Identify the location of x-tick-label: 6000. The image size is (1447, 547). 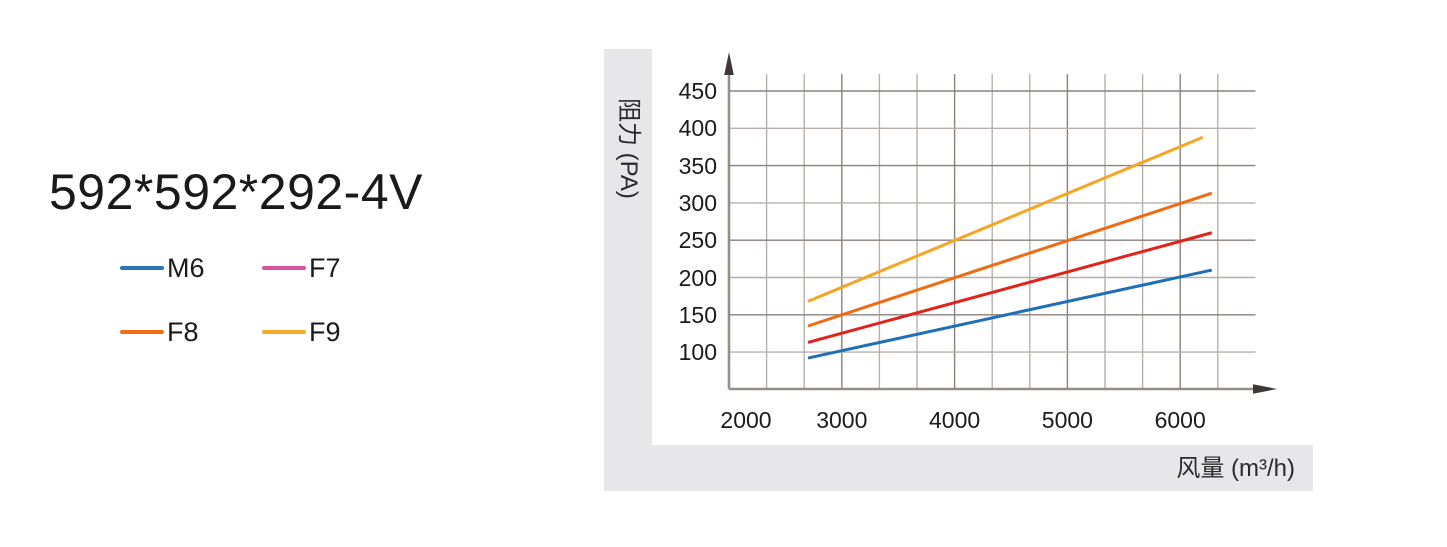
(1180, 420).